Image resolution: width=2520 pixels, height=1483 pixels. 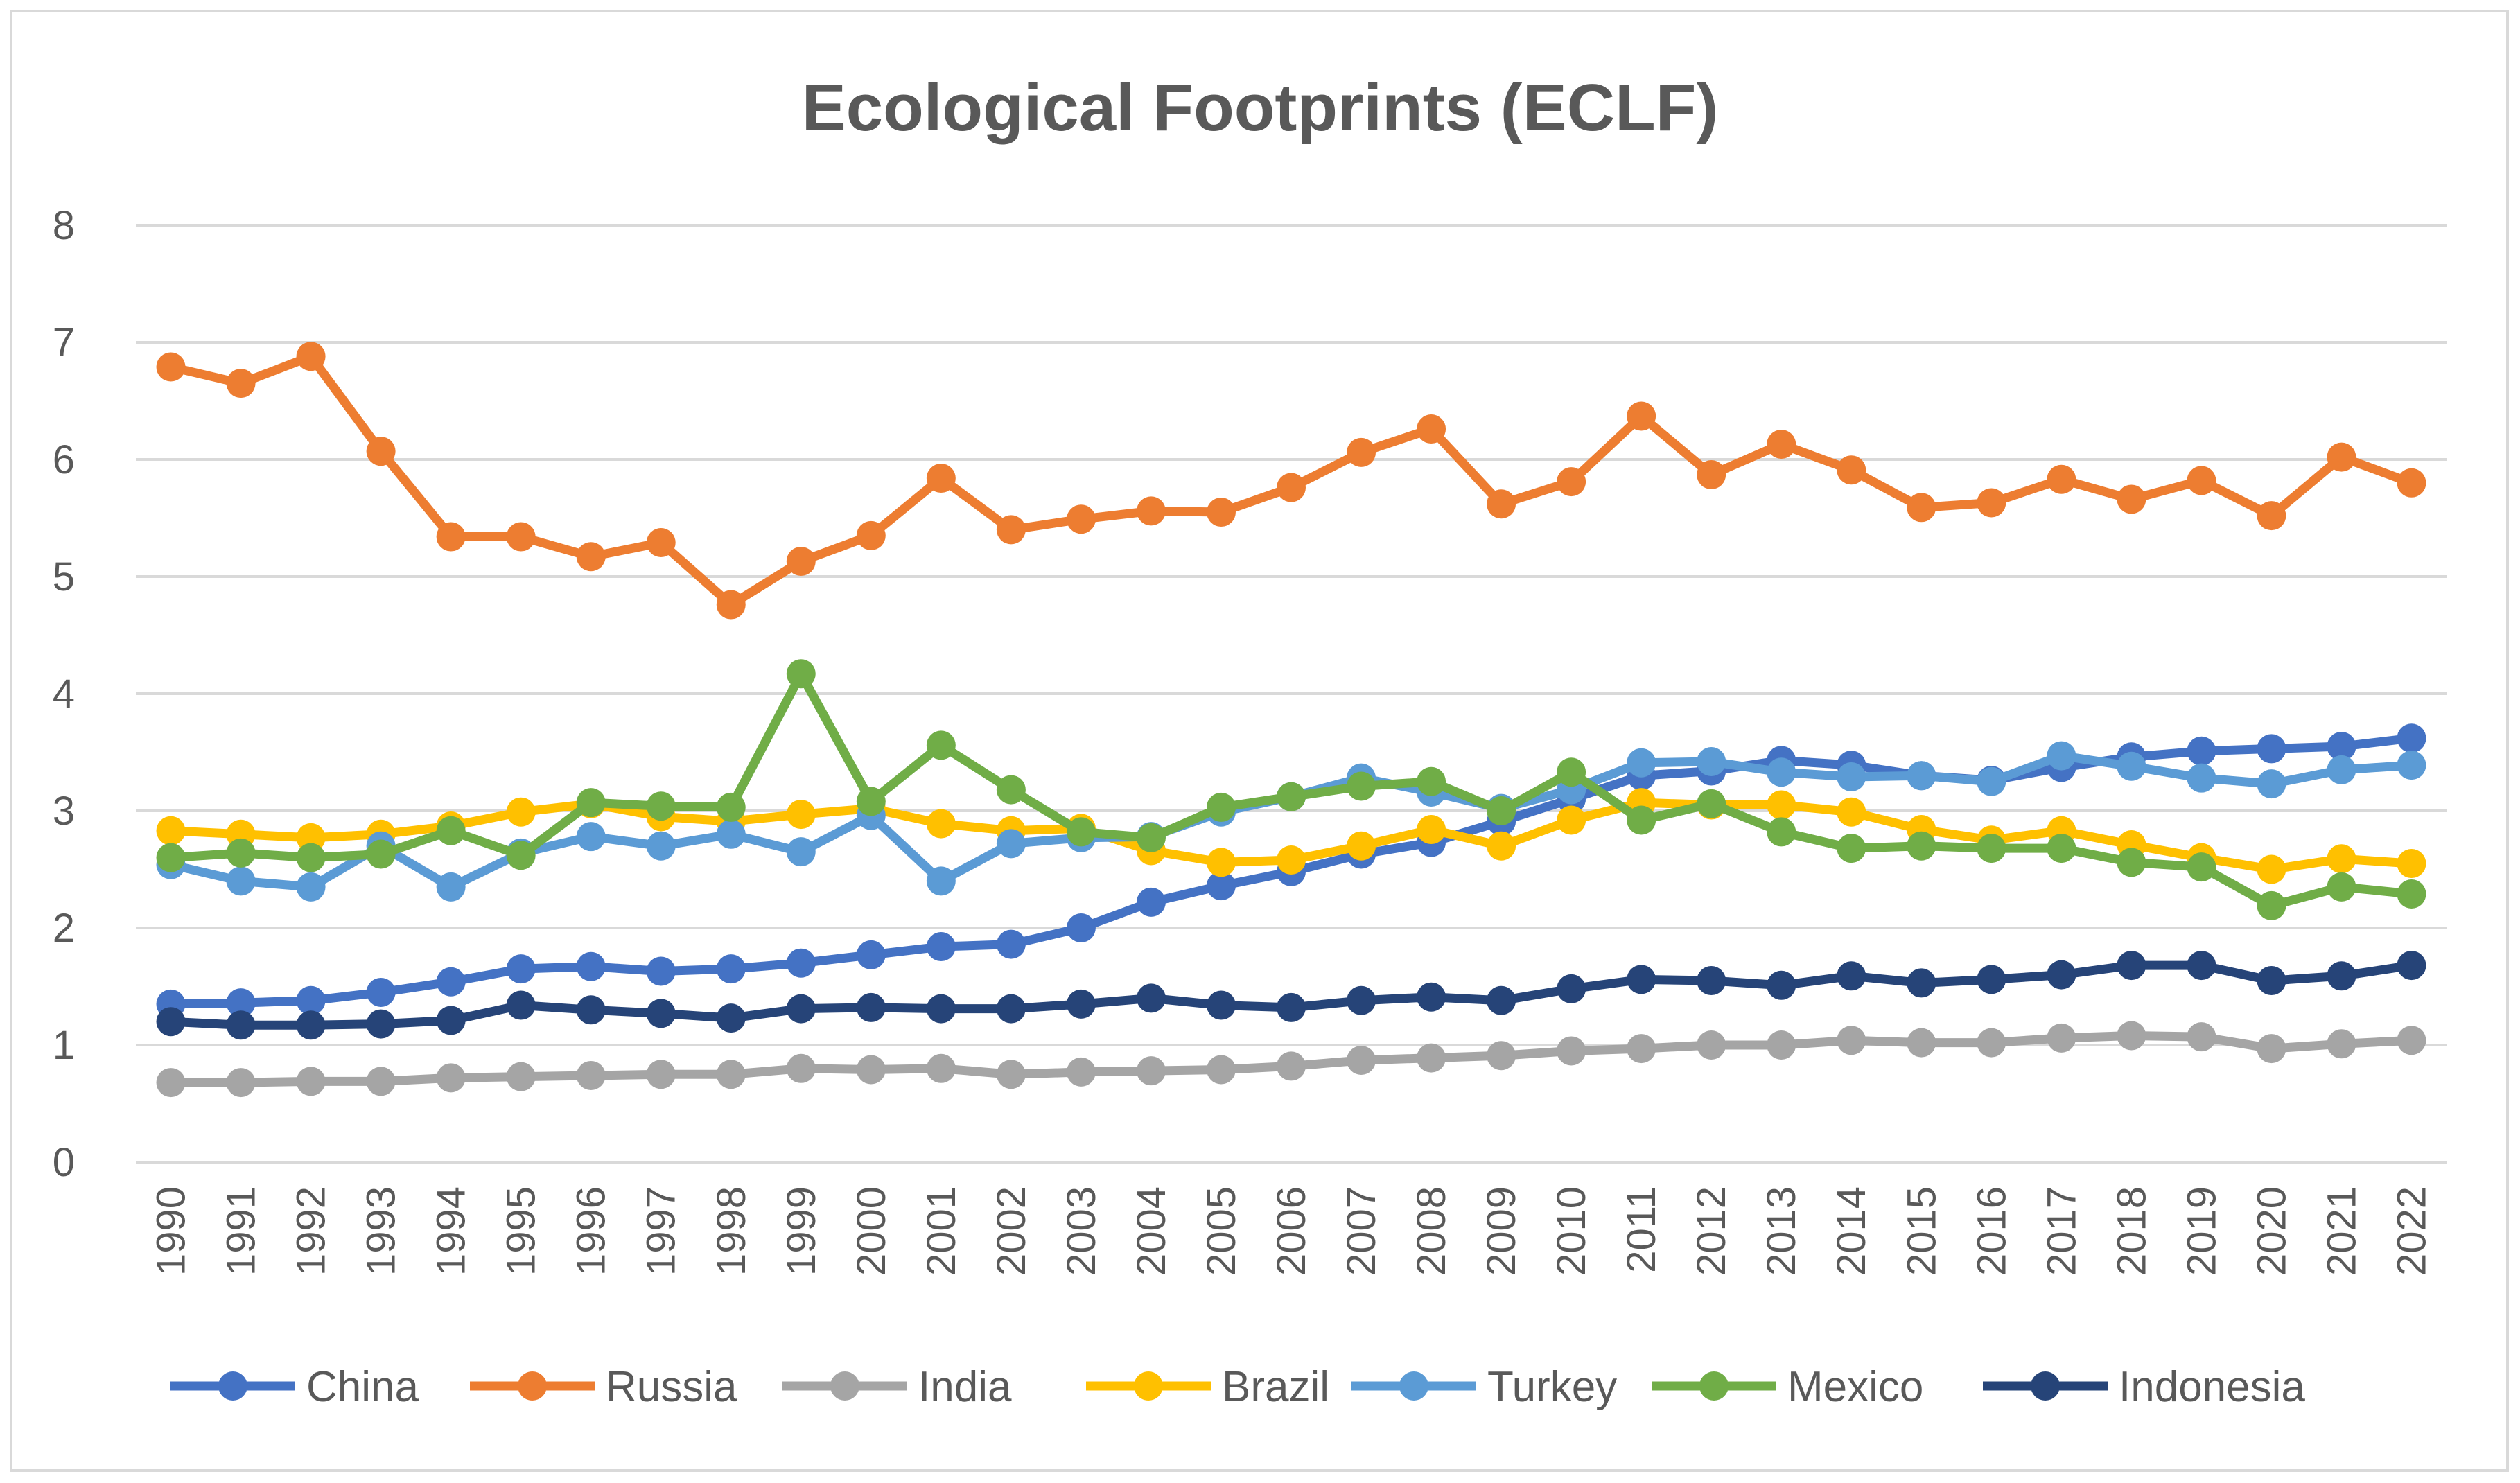 What do you see at coordinates (1641, 416) in the screenshot?
I see `data-point-russia-2011` at bounding box center [1641, 416].